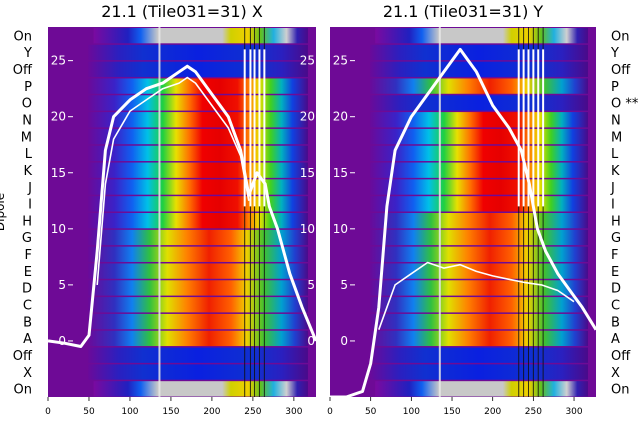  Describe the element at coordinates (307, 61) in the screenshot. I see `overlay-tick-label-right: 25` at that location.